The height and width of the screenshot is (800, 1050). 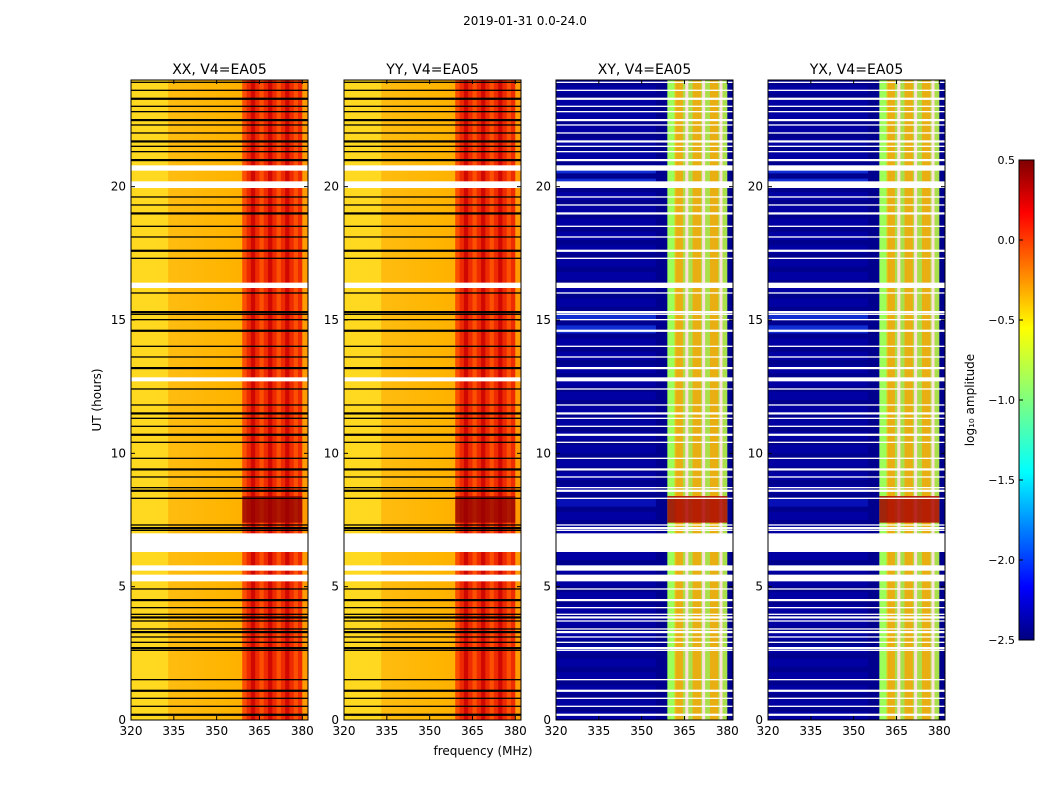 What do you see at coordinates (216, 731) in the screenshot?
I see `x-tick-label: 350` at bounding box center [216, 731].